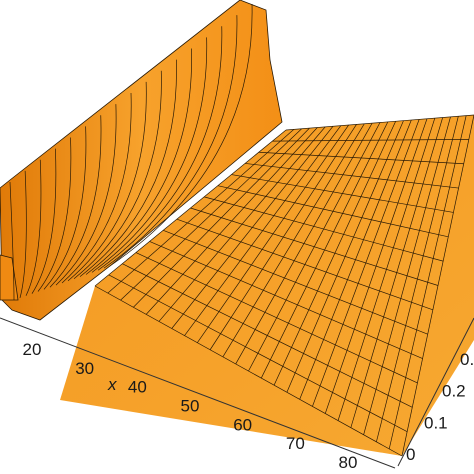 The image size is (474, 474). Describe the element at coordinates (348, 462) in the screenshot. I see `x-tick-label: 80` at that location.